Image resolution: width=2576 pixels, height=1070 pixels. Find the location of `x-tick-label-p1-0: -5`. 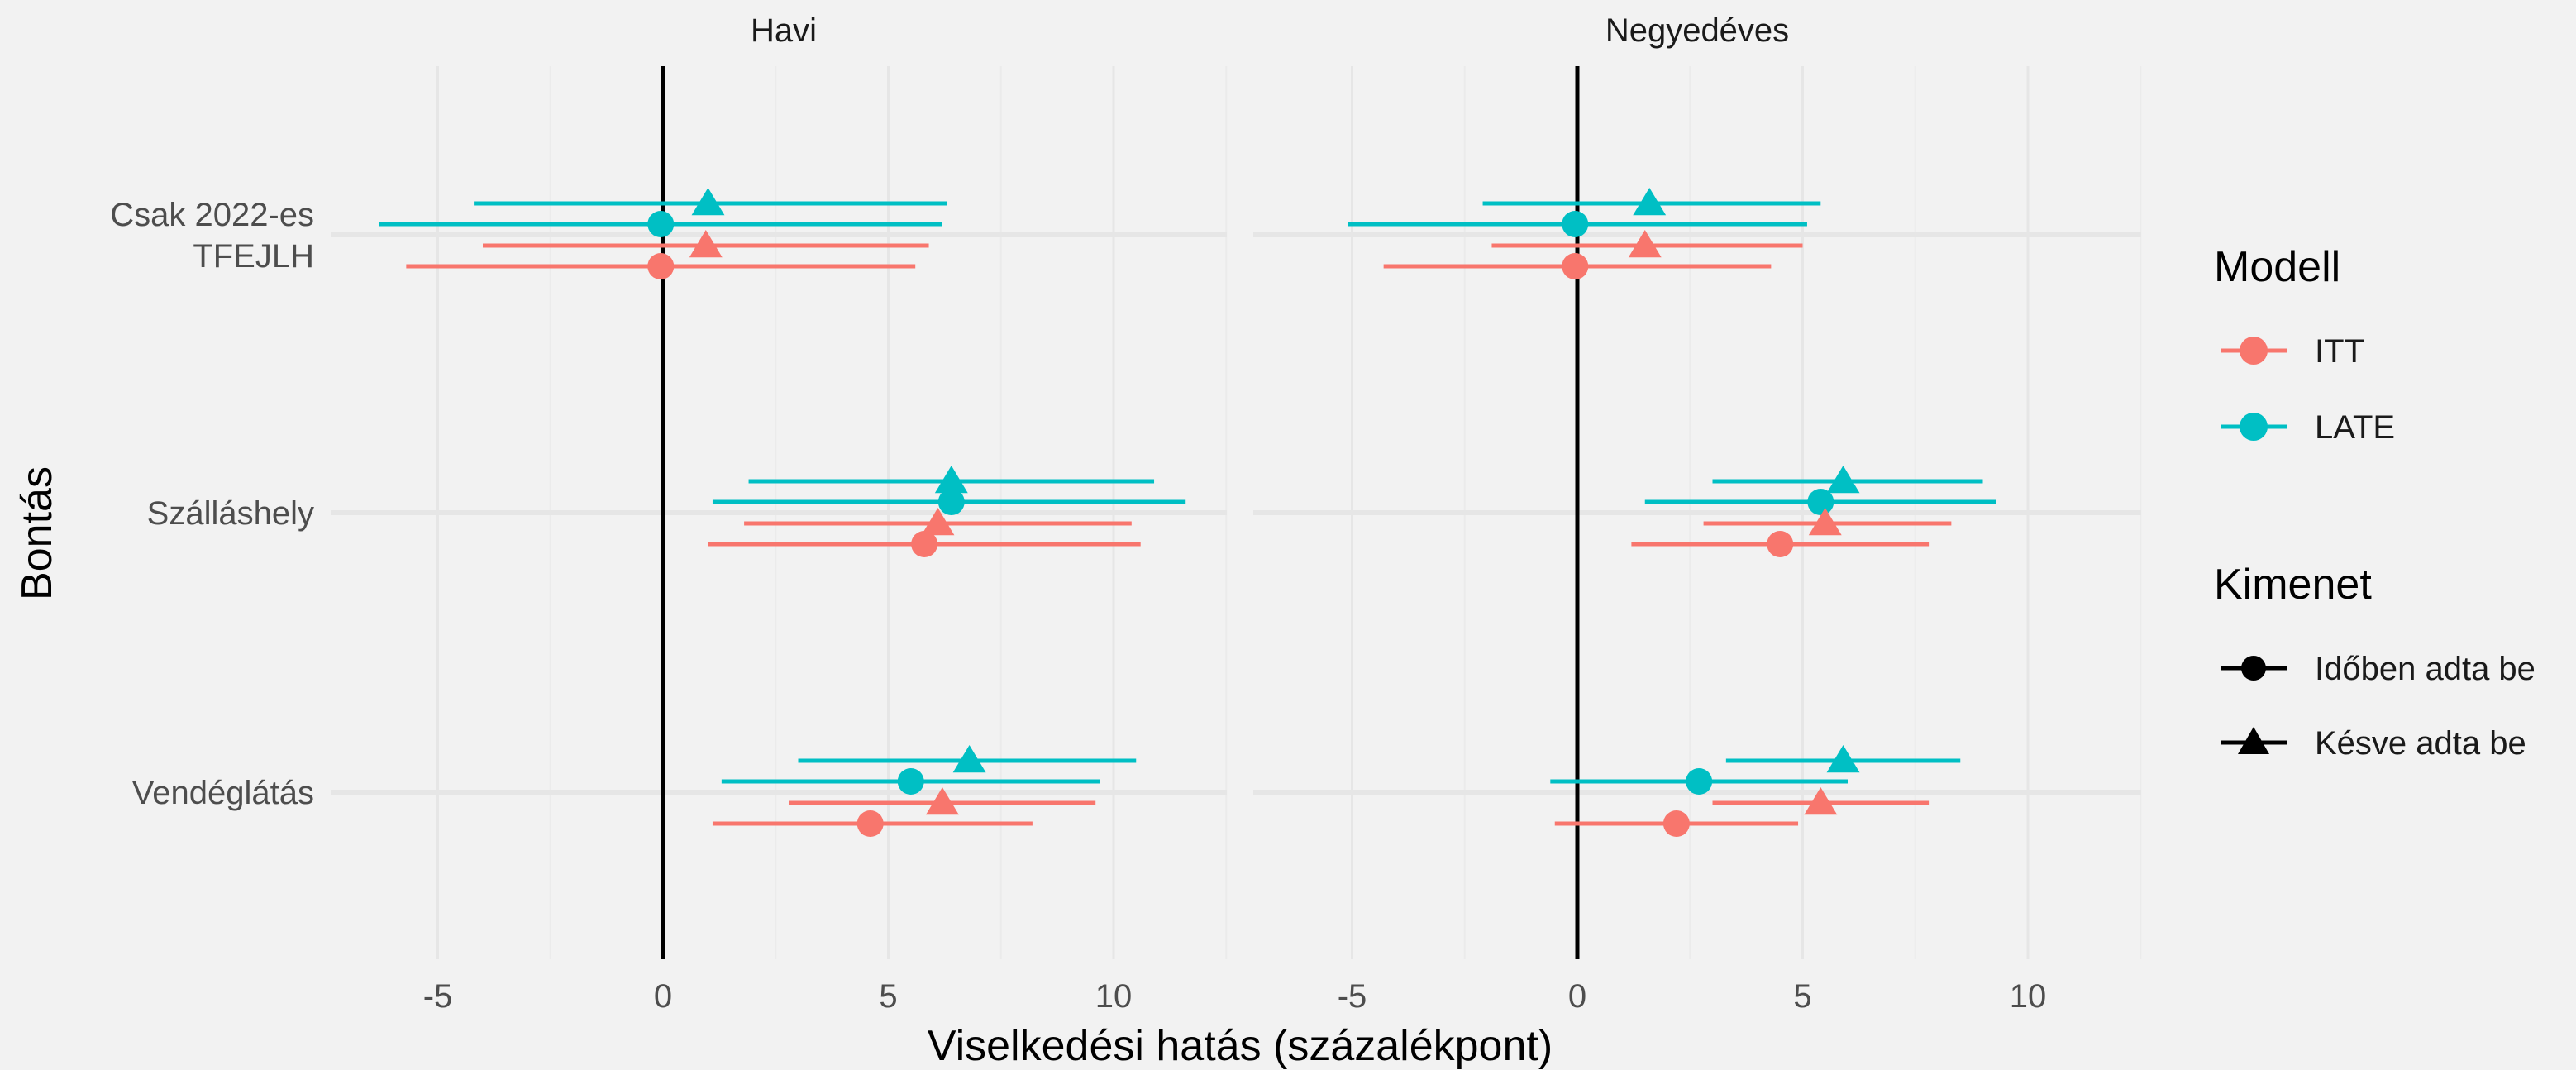

x-tick-label-p1-0: -5 is located at coordinates (1352, 997).